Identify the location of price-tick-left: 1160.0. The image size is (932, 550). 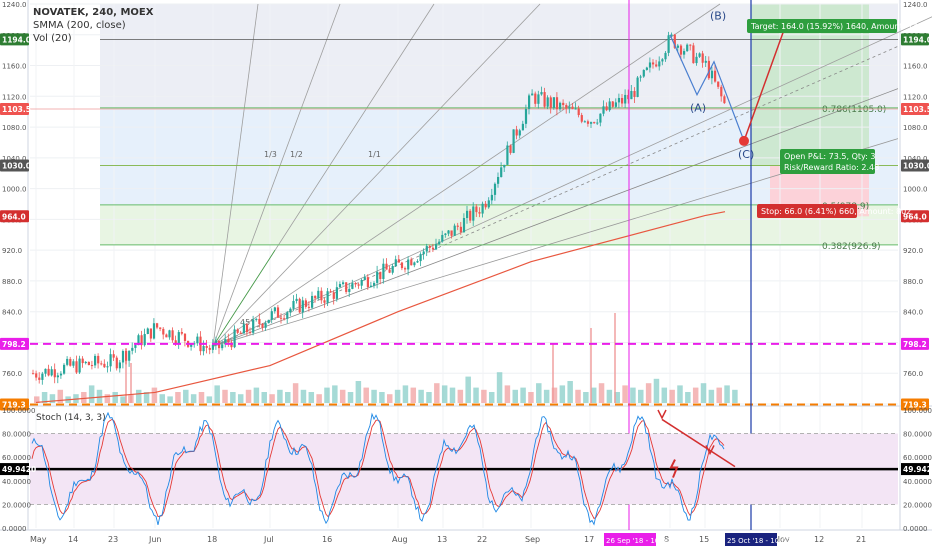
(14, 67).